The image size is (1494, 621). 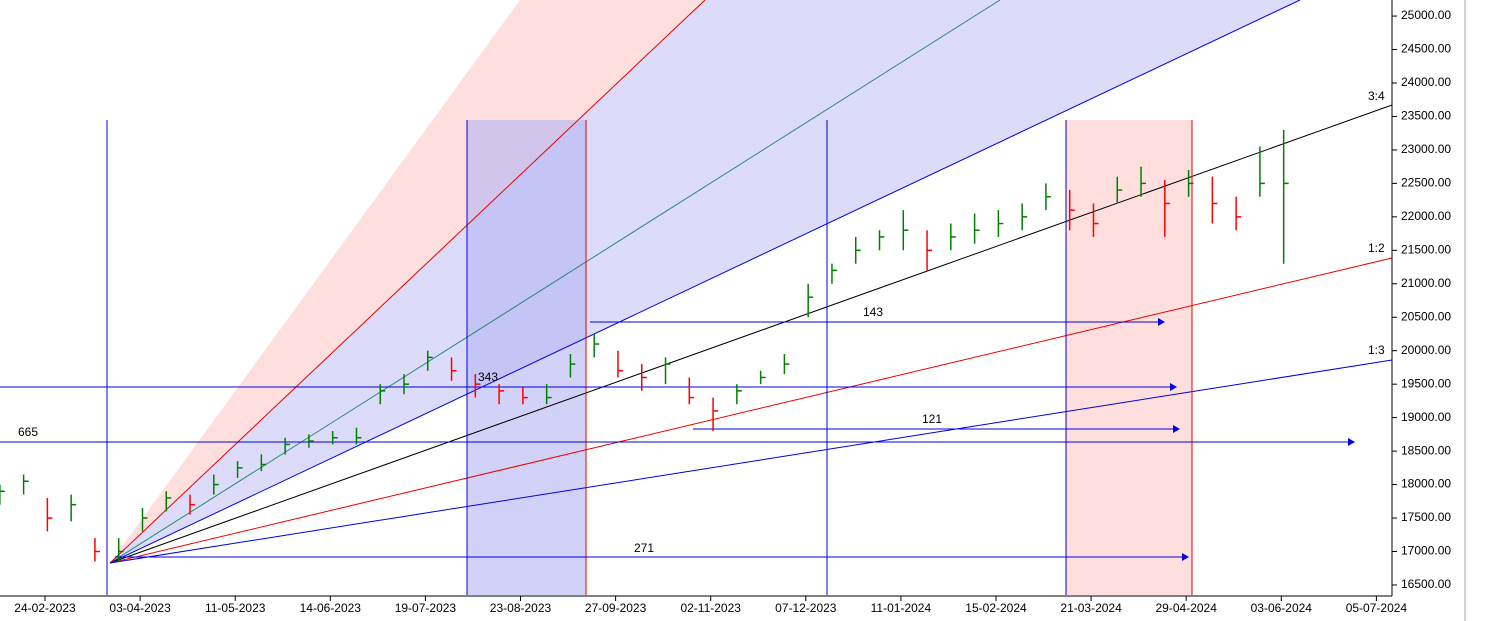 What do you see at coordinates (426, 608) in the screenshot?
I see `x-tick-label: 19-07-2023` at bounding box center [426, 608].